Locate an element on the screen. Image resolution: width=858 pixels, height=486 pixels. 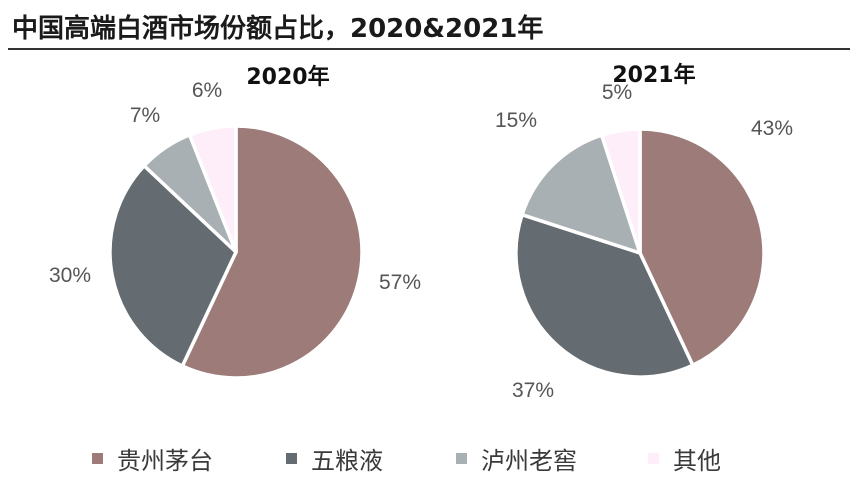
pie-2020-slice-moutai is located at coordinates (272, 252).